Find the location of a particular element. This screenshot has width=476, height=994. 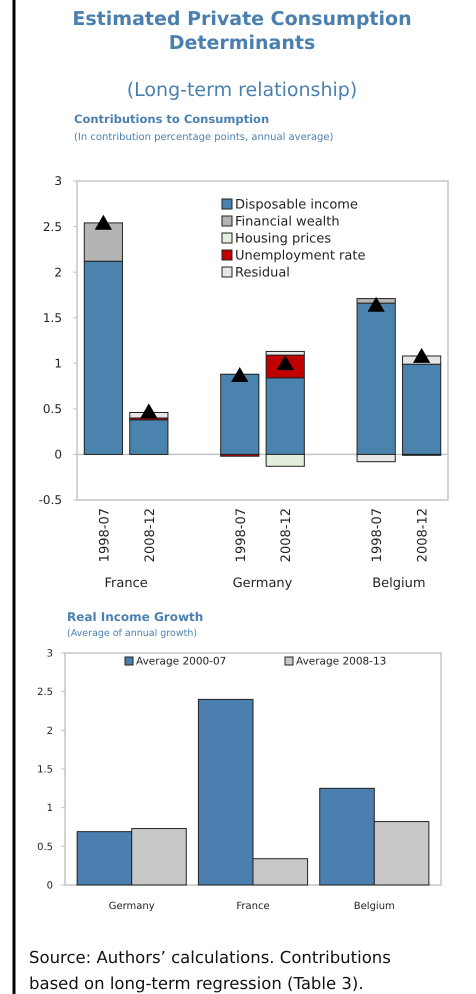

text: Germany is located at coordinates (262, 583).